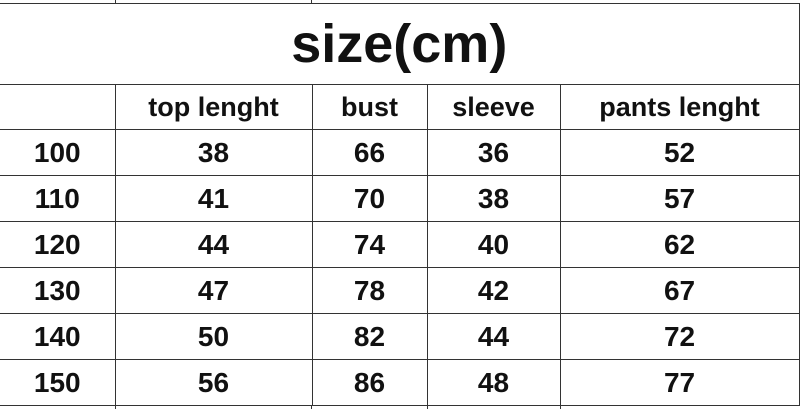  I want to click on cell-pants-length: 77, so click(679, 382).